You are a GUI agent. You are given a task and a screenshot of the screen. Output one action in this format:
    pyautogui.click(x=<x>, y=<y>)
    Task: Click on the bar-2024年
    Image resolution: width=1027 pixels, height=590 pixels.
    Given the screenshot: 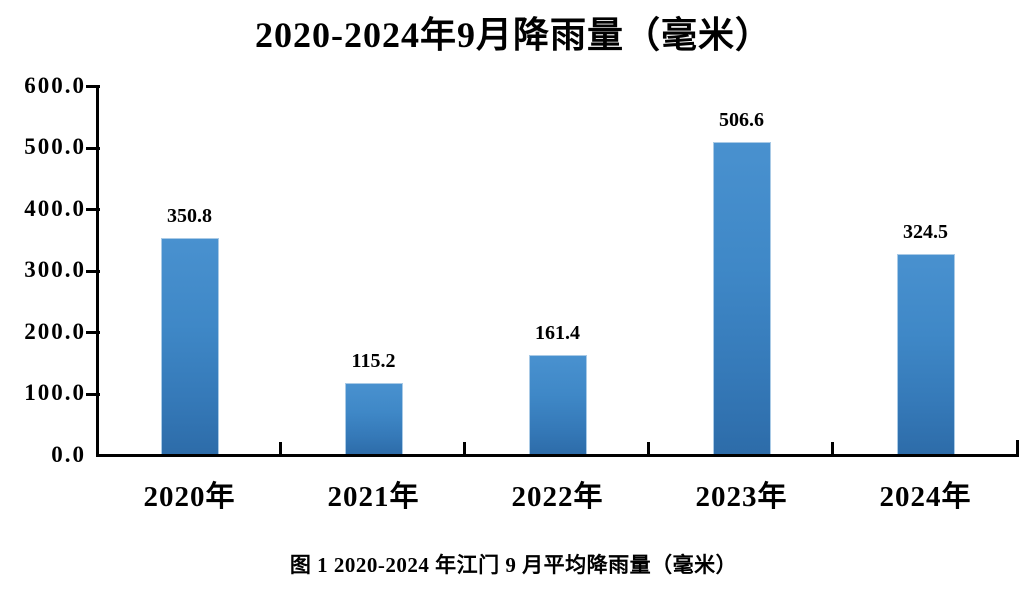 What is the action you would take?
    pyautogui.click(x=925, y=354)
    